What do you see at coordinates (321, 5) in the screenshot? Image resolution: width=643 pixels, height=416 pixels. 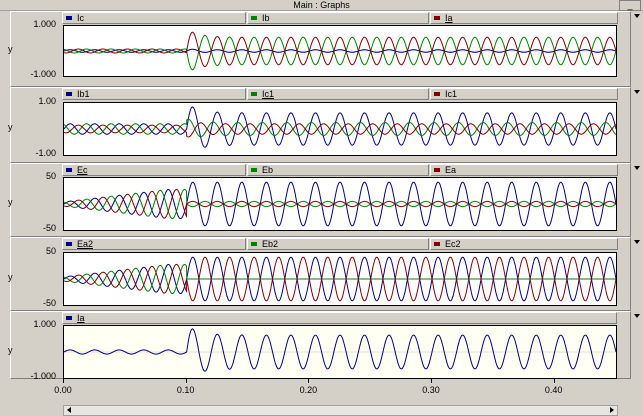 I see `window-title: Main : Graphs` at bounding box center [321, 5].